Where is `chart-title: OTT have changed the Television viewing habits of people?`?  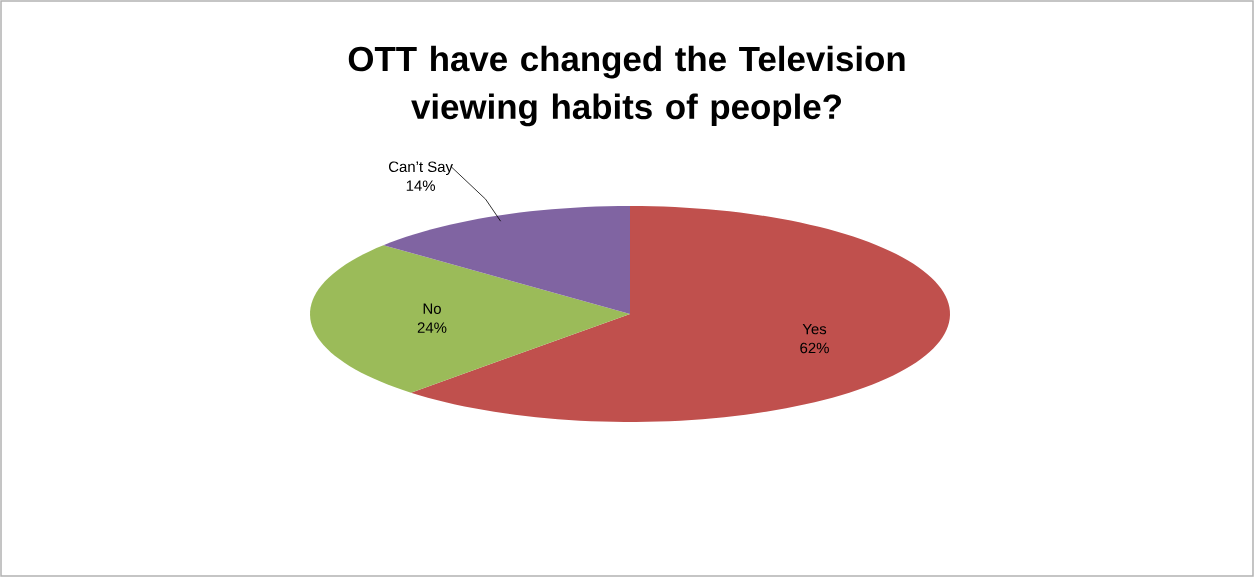 chart-title: OTT have changed the Television viewing habits of people? is located at coordinates (626, 86).